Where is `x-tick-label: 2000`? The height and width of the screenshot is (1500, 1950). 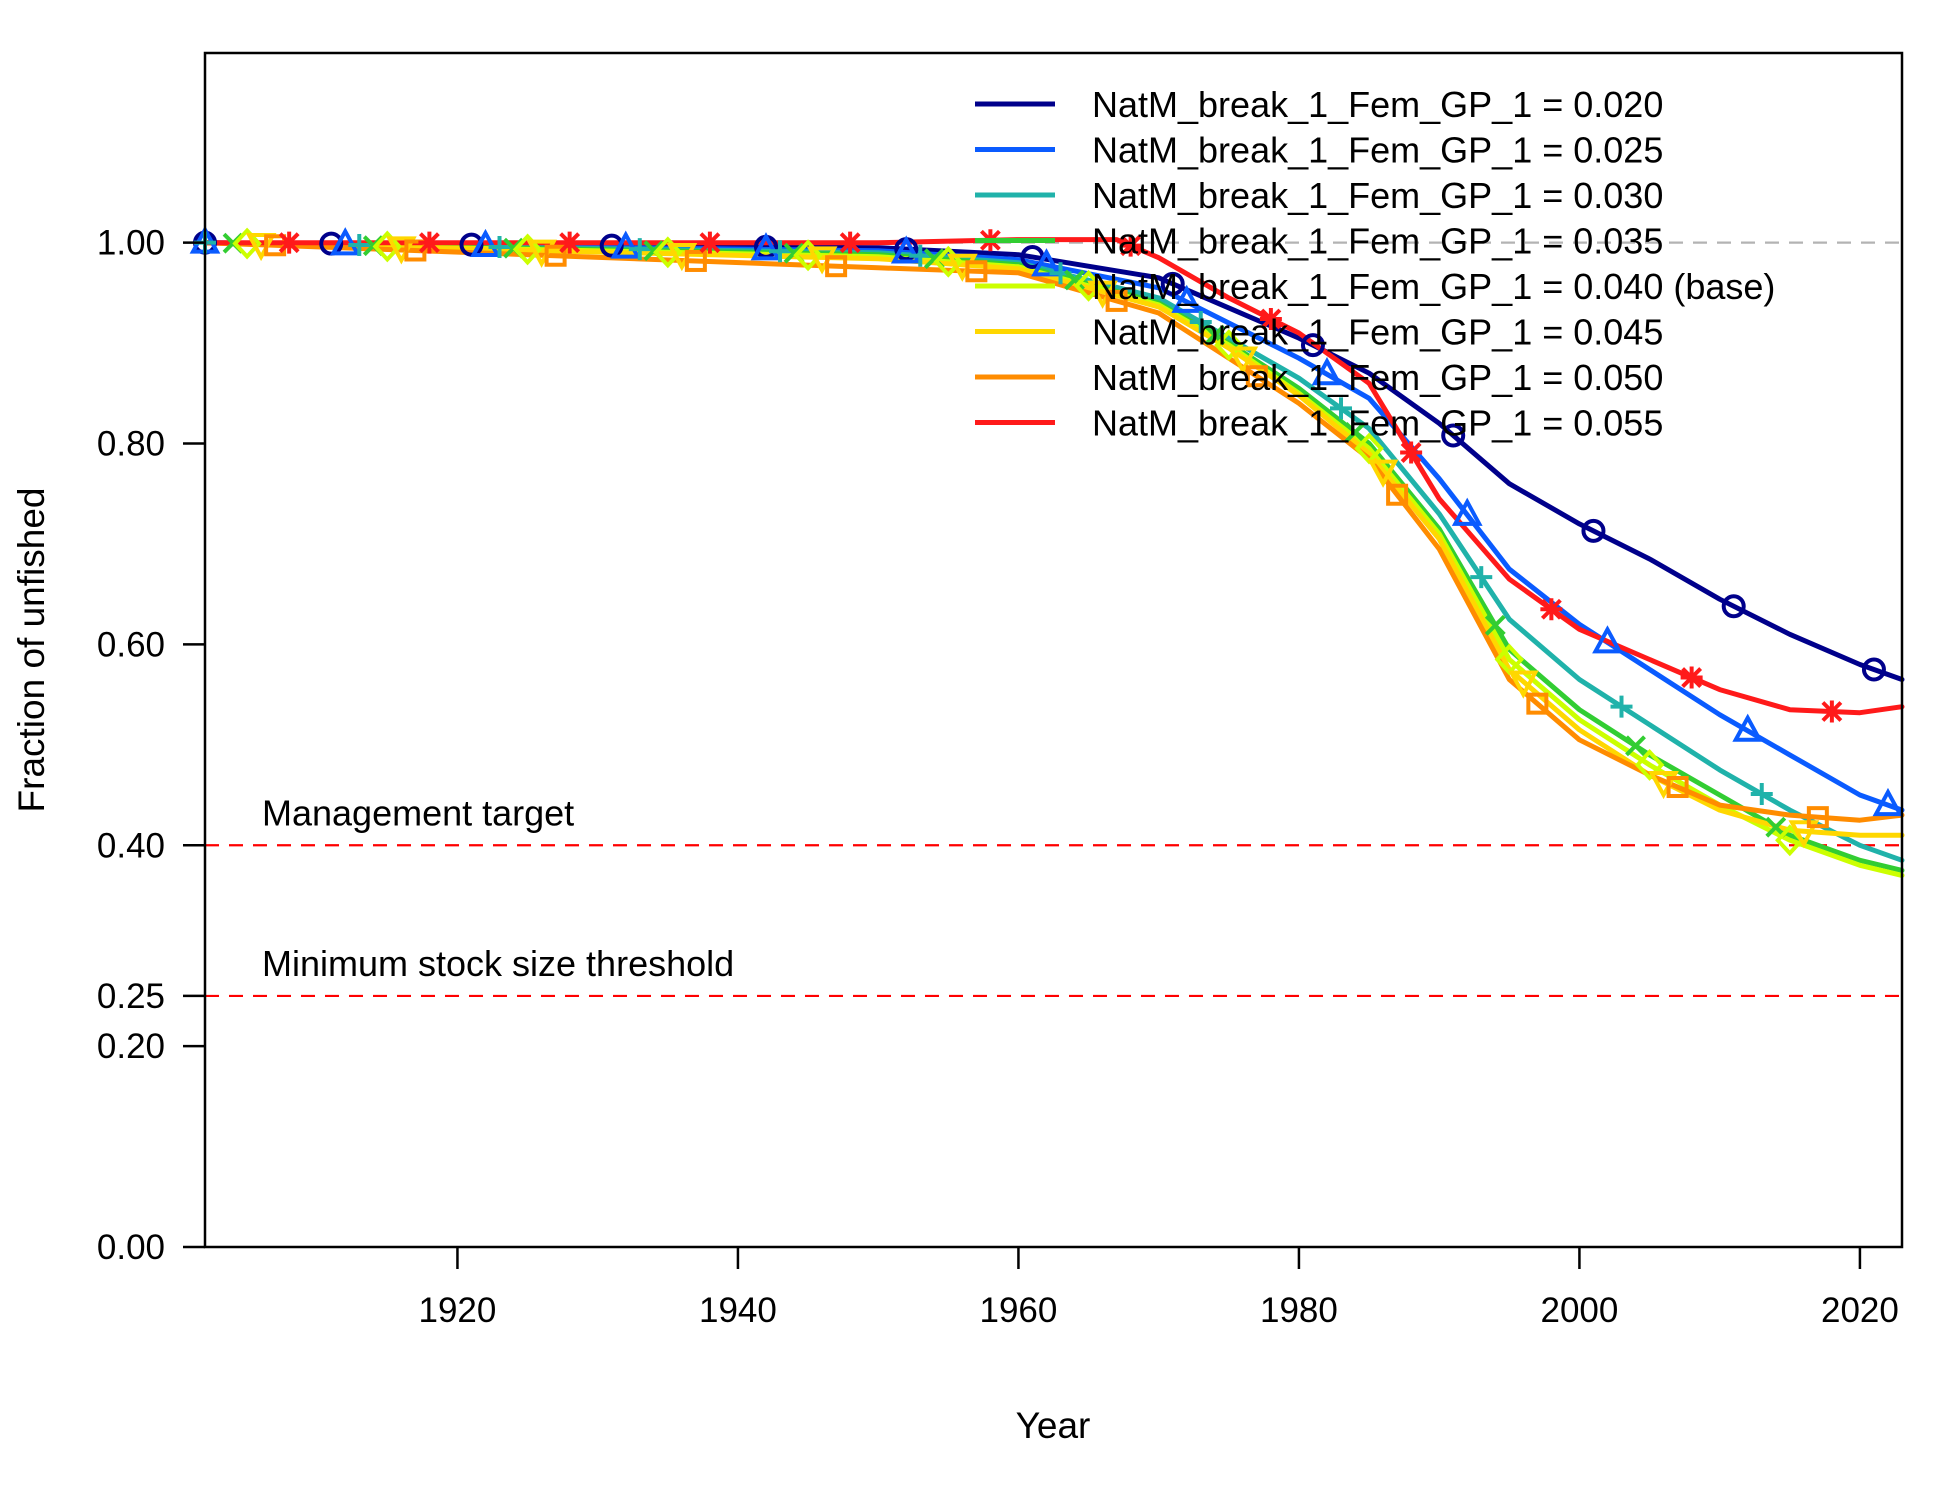
x-tick-label: 2000 is located at coordinates (1579, 1310).